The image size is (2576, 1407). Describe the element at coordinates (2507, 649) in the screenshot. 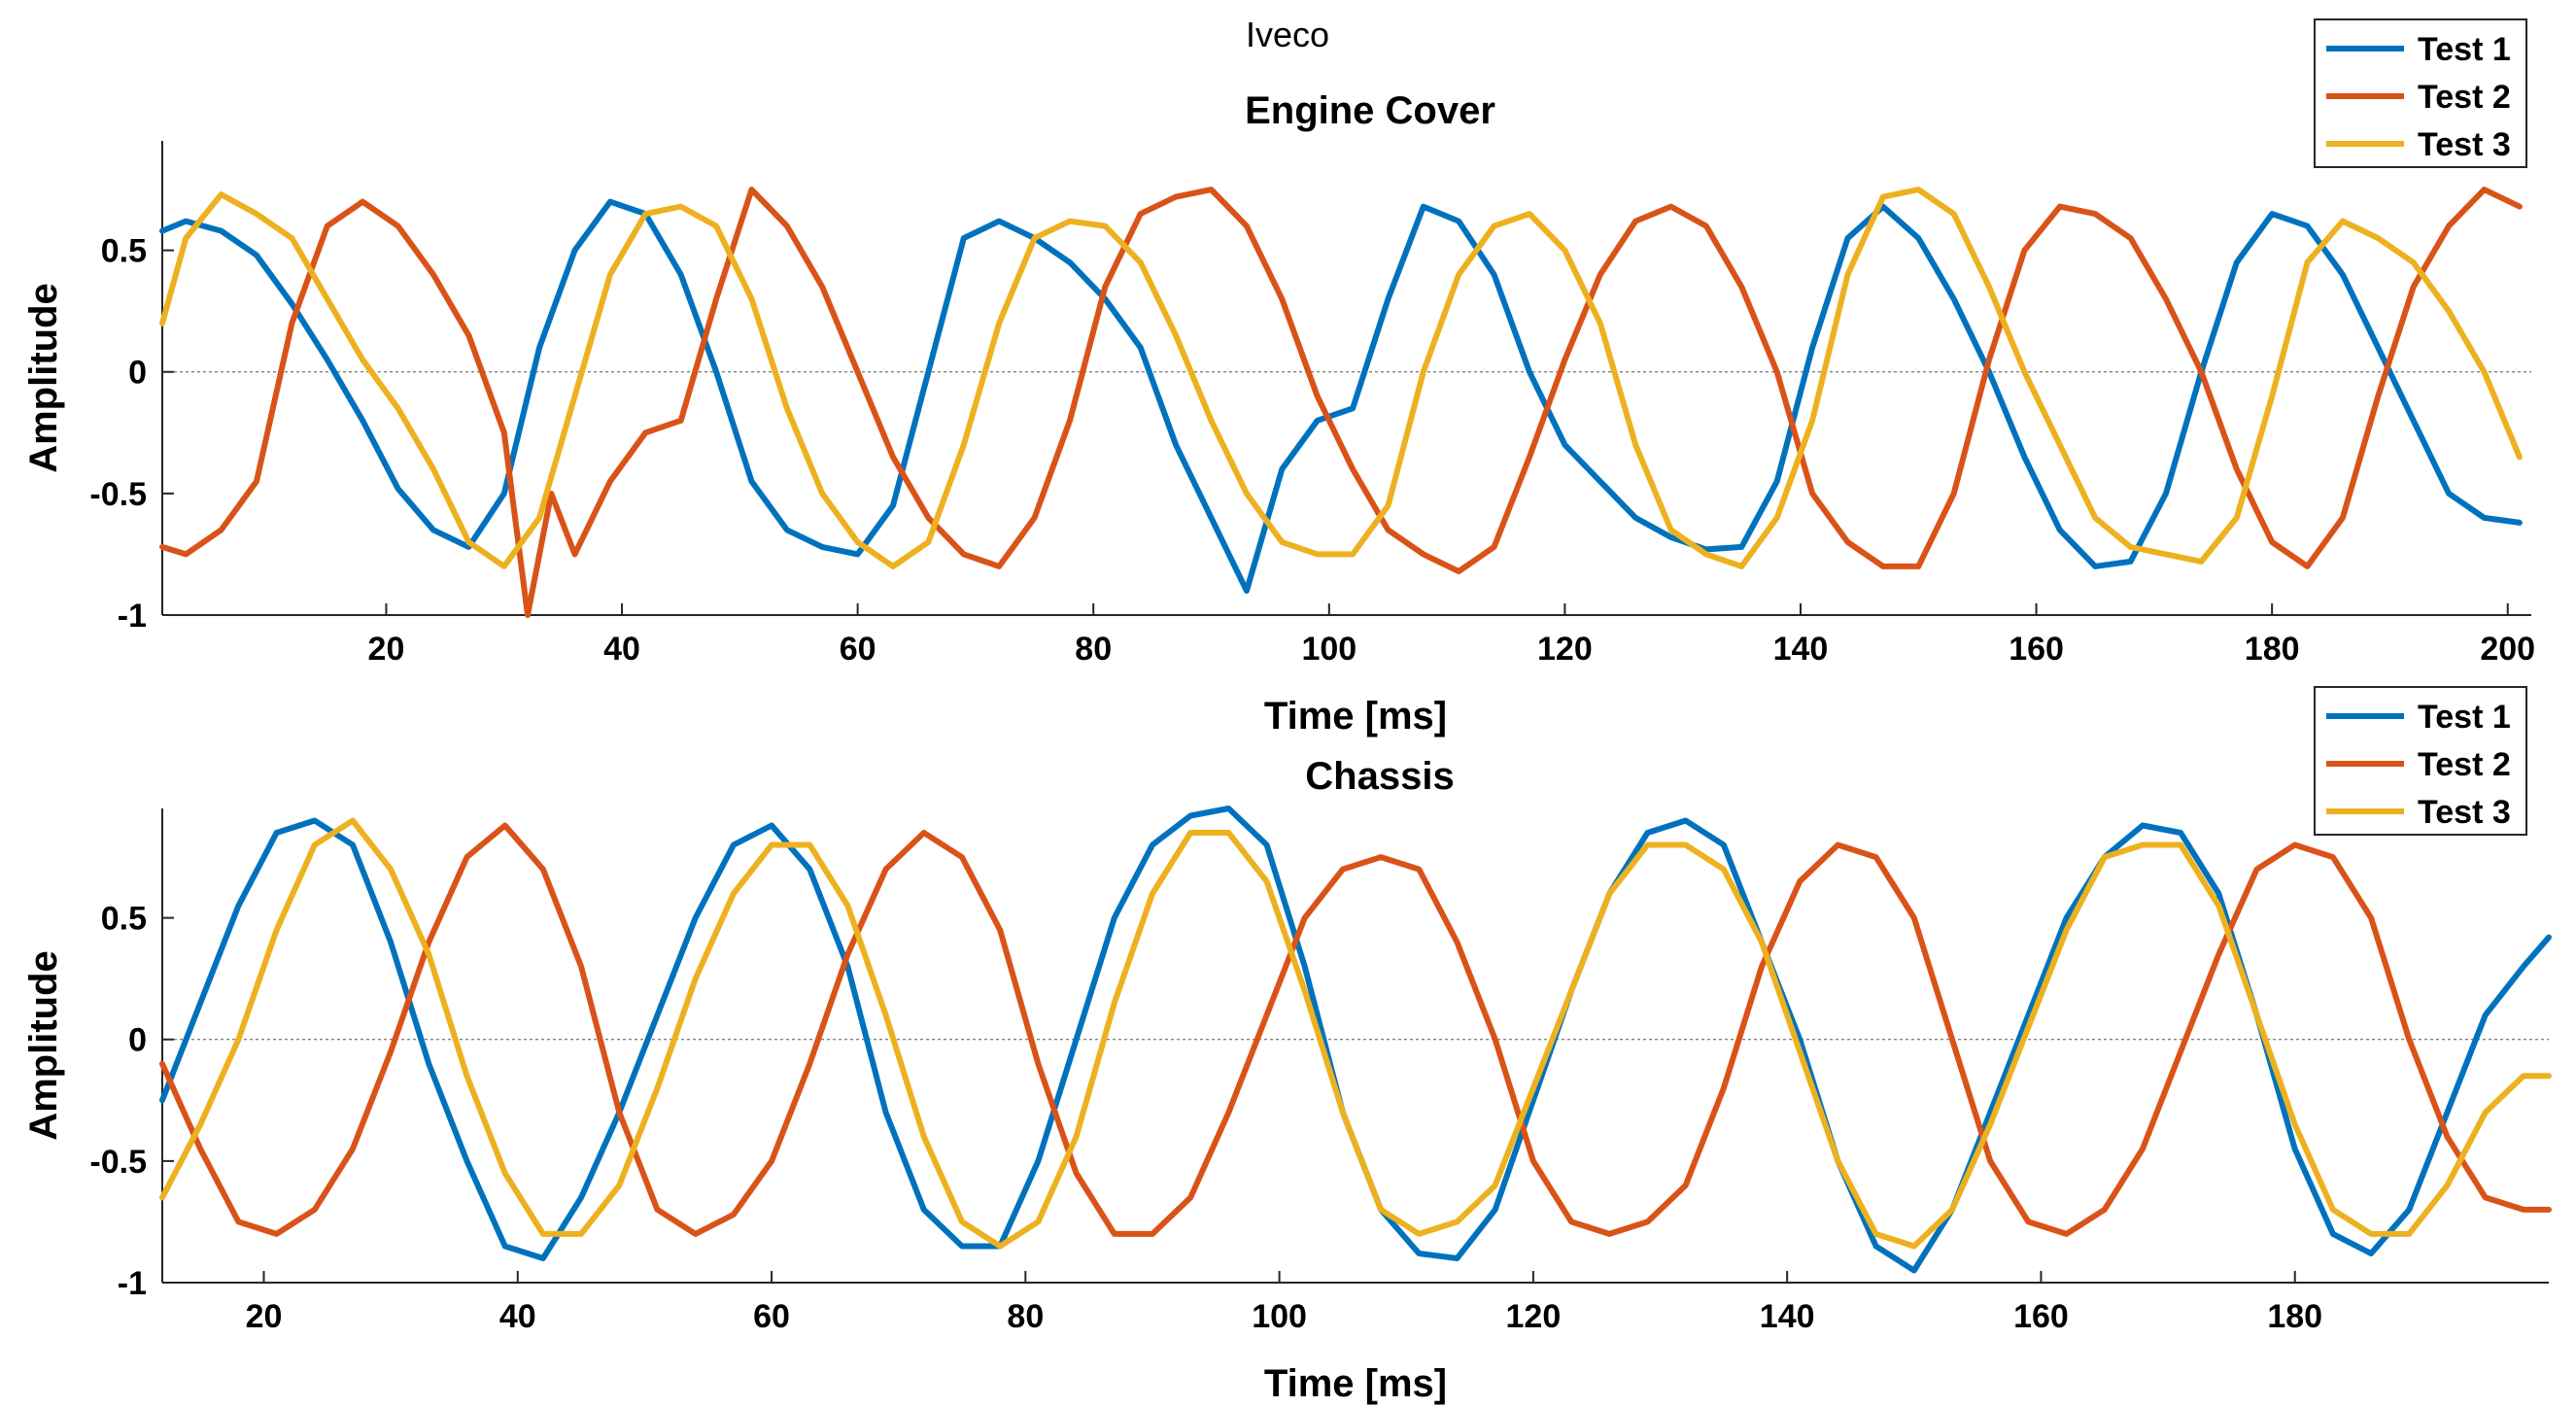

I see `x-tick-label: 200` at that location.